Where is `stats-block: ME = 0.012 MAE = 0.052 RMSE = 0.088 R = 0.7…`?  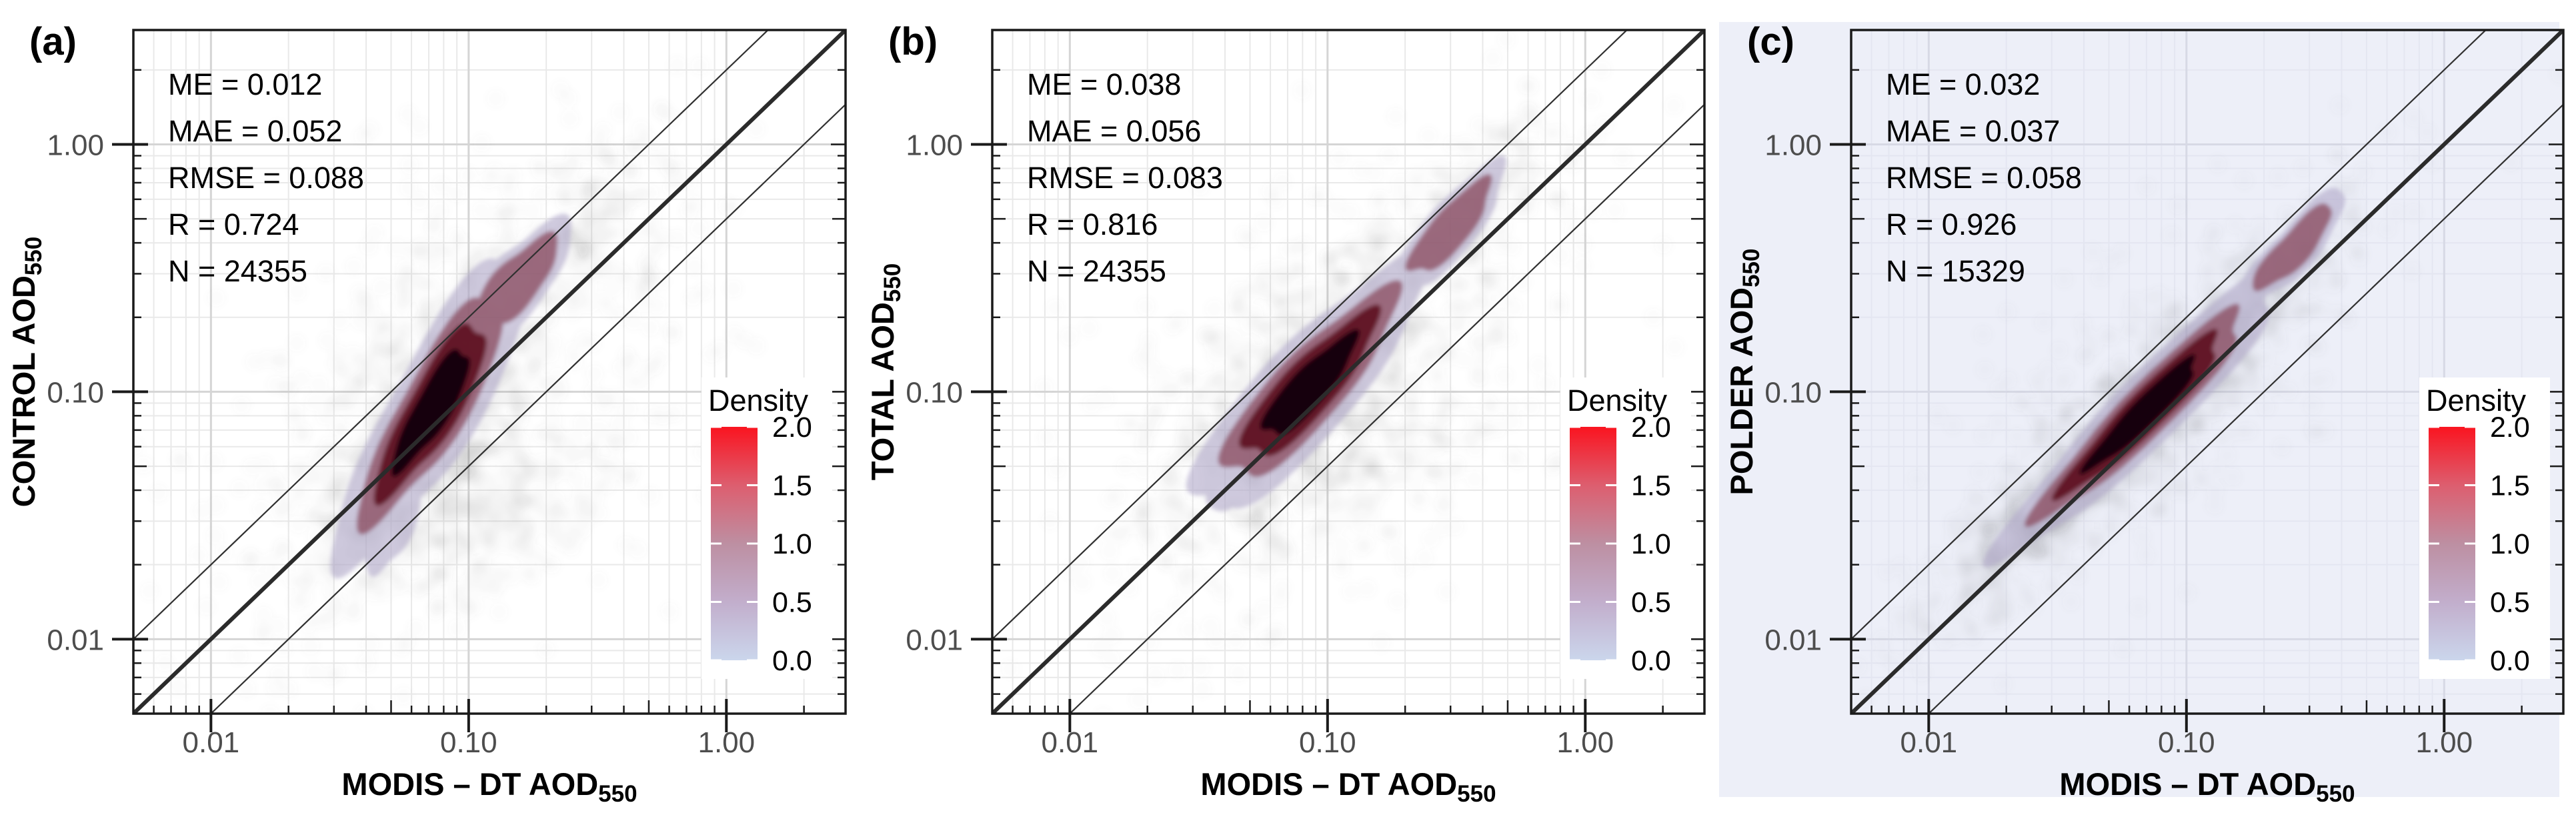 stats-block: ME = 0.012 MAE = 0.052 RMSE = 0.088 R = 0.7… is located at coordinates (266, 177).